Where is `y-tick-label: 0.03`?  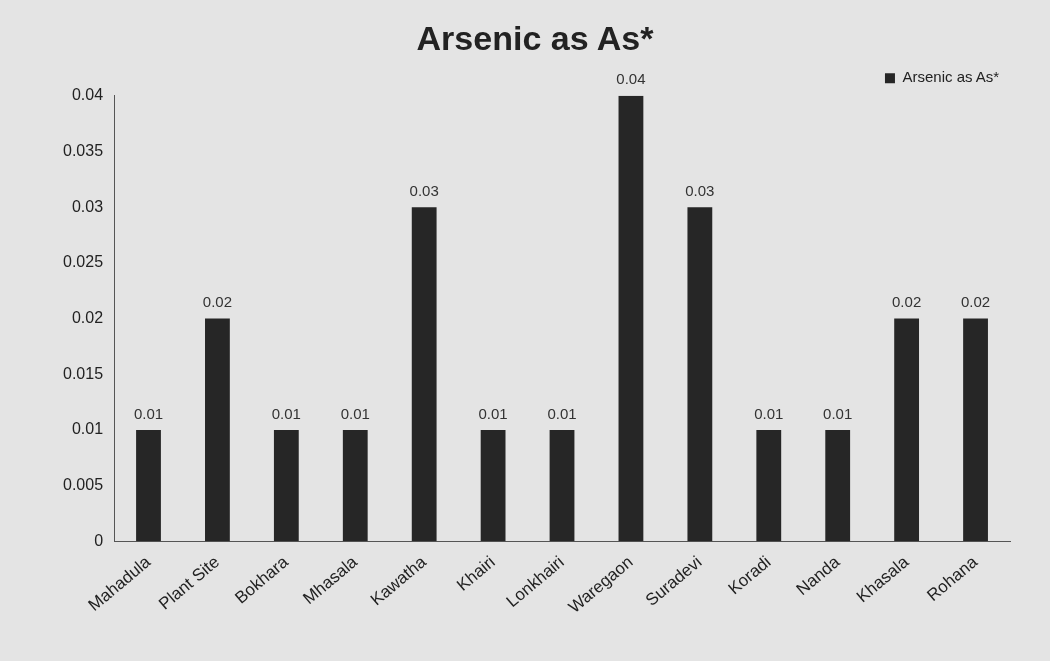
y-tick-label: 0.03 is located at coordinates (87, 206).